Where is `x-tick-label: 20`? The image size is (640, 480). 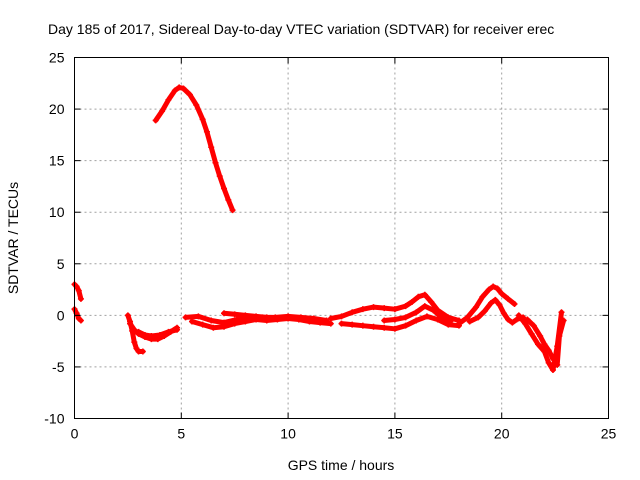 x-tick-label: 20 is located at coordinates (502, 434).